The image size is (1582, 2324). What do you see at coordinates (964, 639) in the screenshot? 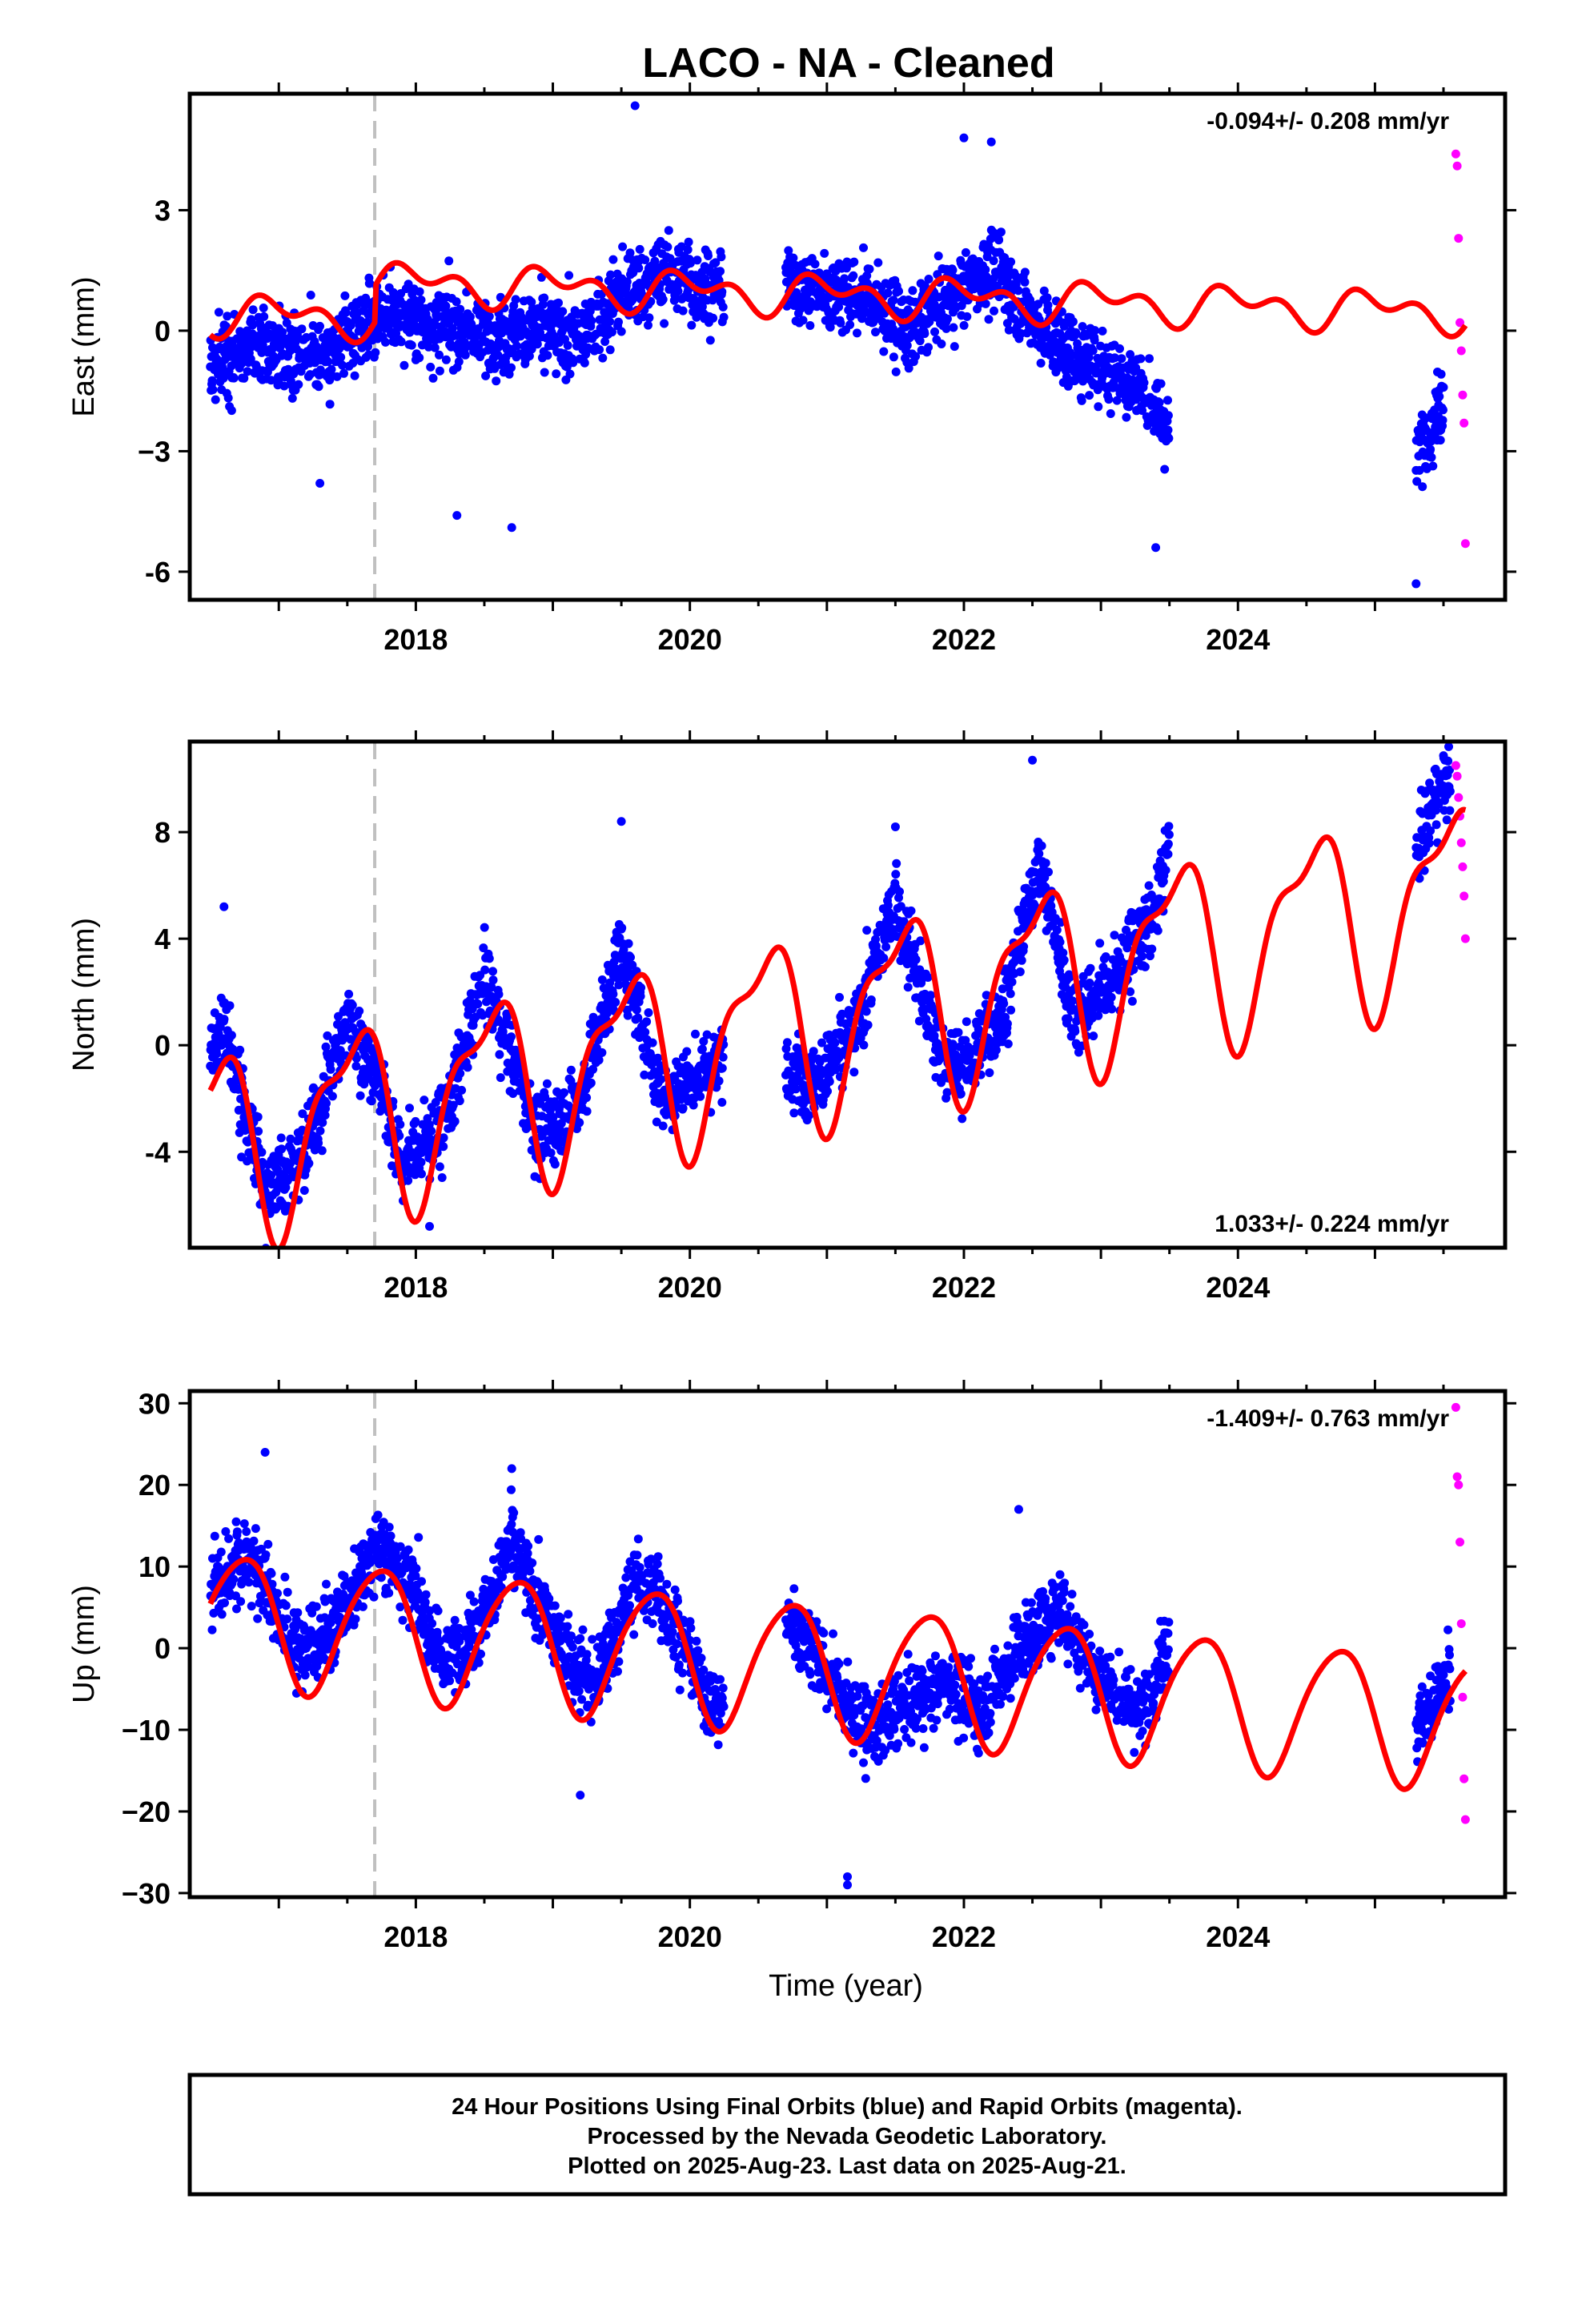
I see `x-tick-label: 2022` at bounding box center [964, 639].